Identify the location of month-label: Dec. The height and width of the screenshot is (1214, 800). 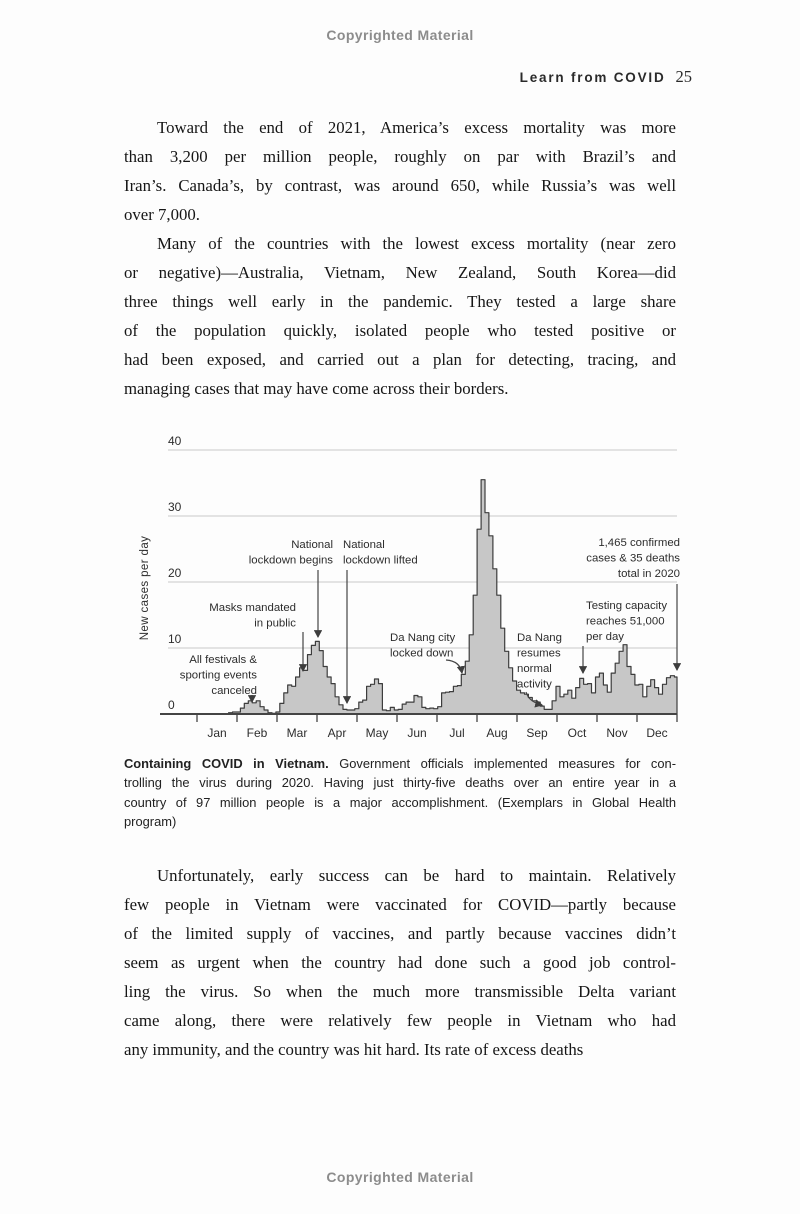
(656, 733).